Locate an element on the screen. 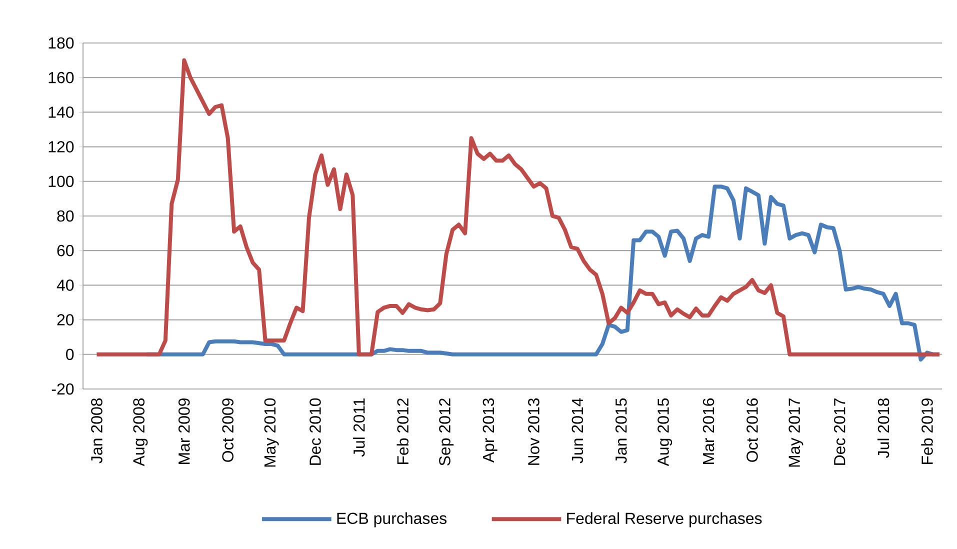  legend-label: ECB purchases is located at coordinates (392, 520).